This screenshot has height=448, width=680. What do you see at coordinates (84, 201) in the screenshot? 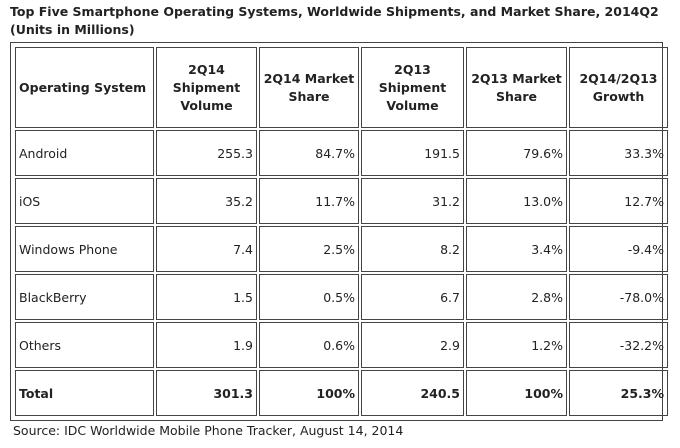
I see `cell-os-name: iOS` at bounding box center [84, 201].